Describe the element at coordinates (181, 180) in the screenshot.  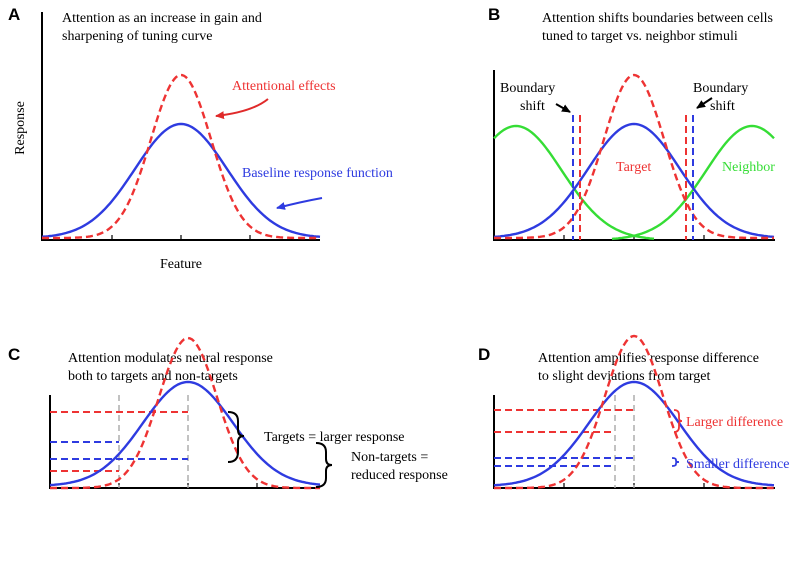
I see `panel-a-baseline-curve` at that location.